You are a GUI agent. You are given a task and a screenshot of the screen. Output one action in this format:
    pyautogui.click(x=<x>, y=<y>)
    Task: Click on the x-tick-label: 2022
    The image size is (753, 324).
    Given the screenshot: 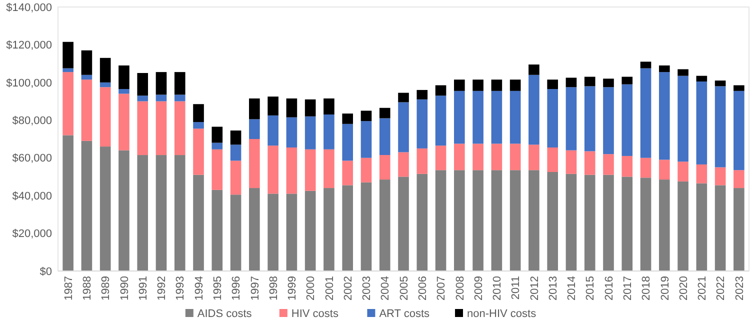 What is the action you would take?
    pyautogui.click(x=721, y=288)
    